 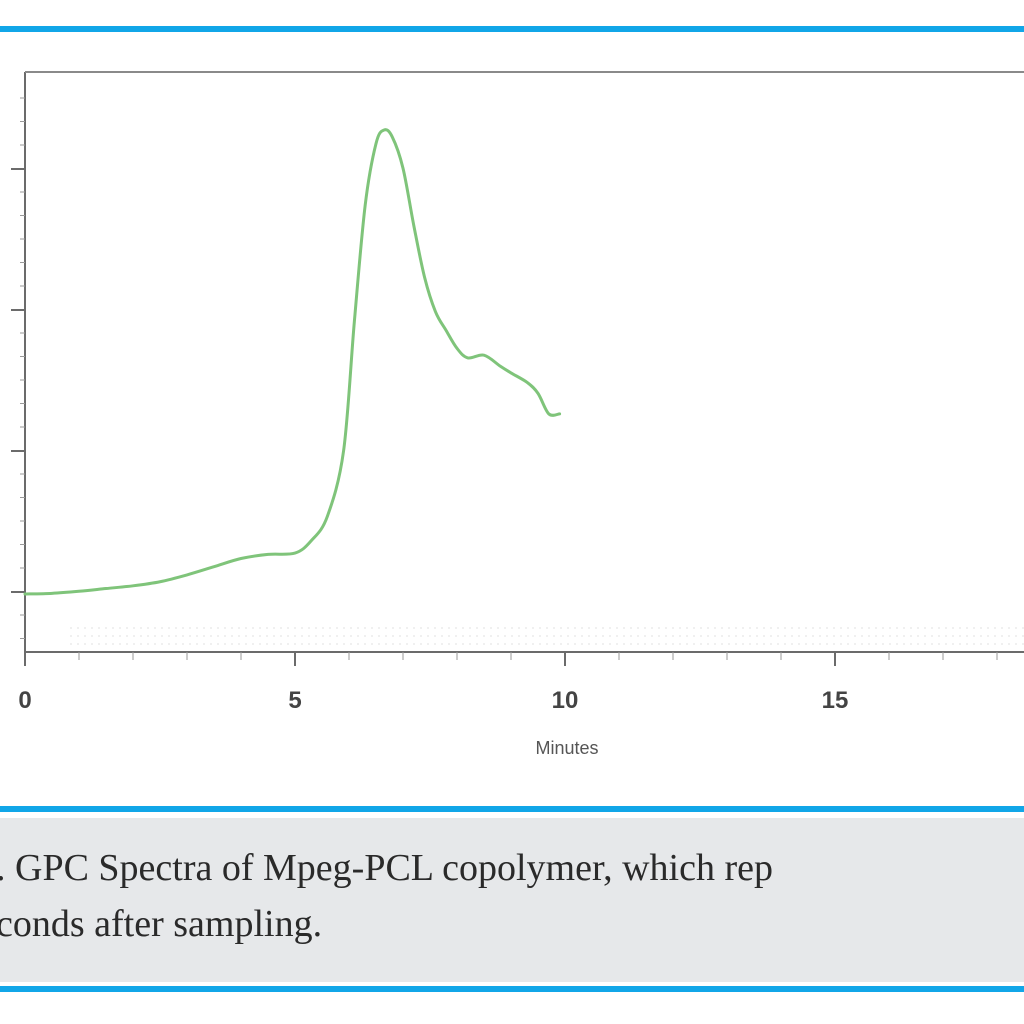 What do you see at coordinates (433, 700) in the screenshot?
I see `tick-label-layer: 0 5 10 15` at bounding box center [433, 700].